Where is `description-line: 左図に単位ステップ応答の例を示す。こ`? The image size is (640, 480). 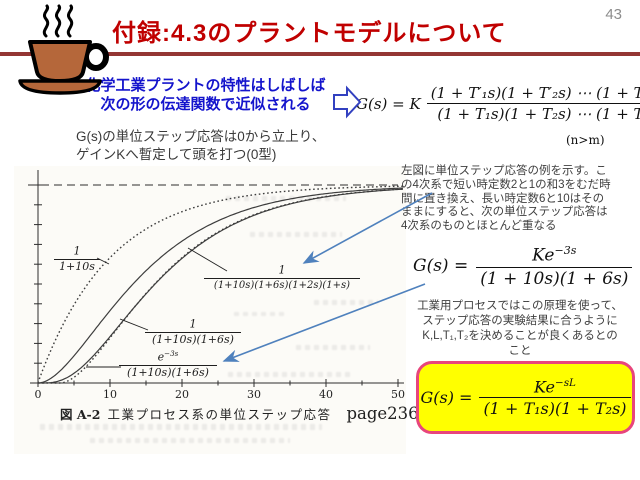
description-line: 左図に単位ステップ応答の例を示す。こ is located at coordinates (504, 171).